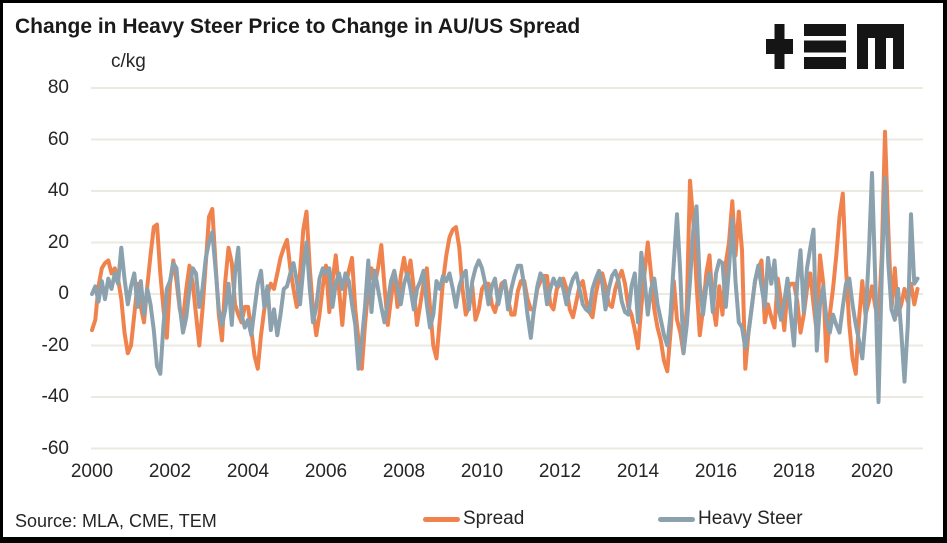  What do you see at coordinates (248, 471) in the screenshot?
I see `x-tick-label: 2004` at bounding box center [248, 471].